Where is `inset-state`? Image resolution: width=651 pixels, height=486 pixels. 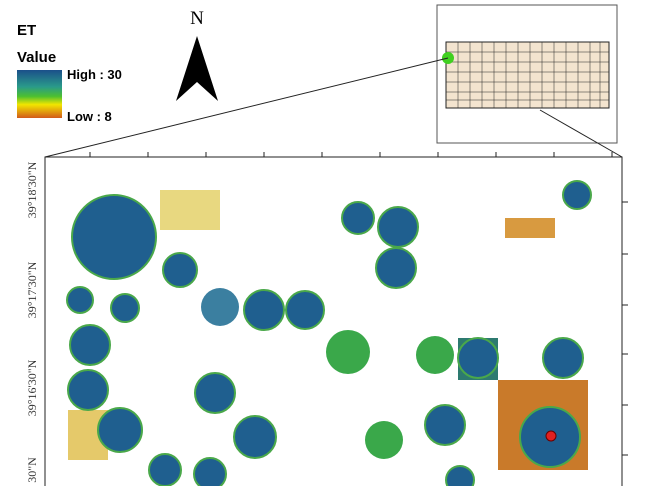 inset-state is located at coordinates (527, 75).